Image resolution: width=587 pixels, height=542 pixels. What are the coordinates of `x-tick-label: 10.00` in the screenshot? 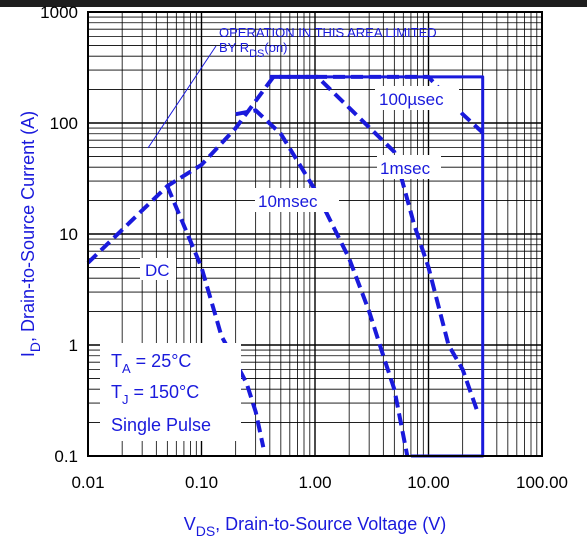 It's located at (428, 482).